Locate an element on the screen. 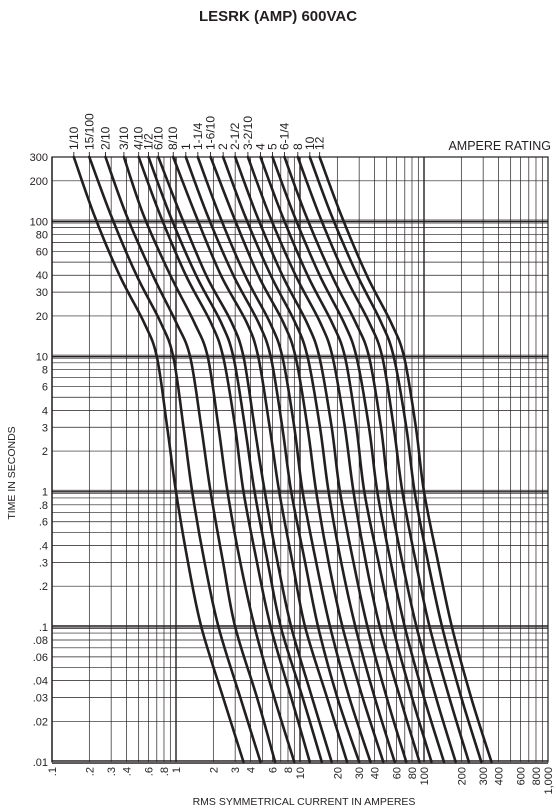  y-tick-label: 80 is located at coordinates (42, 236).